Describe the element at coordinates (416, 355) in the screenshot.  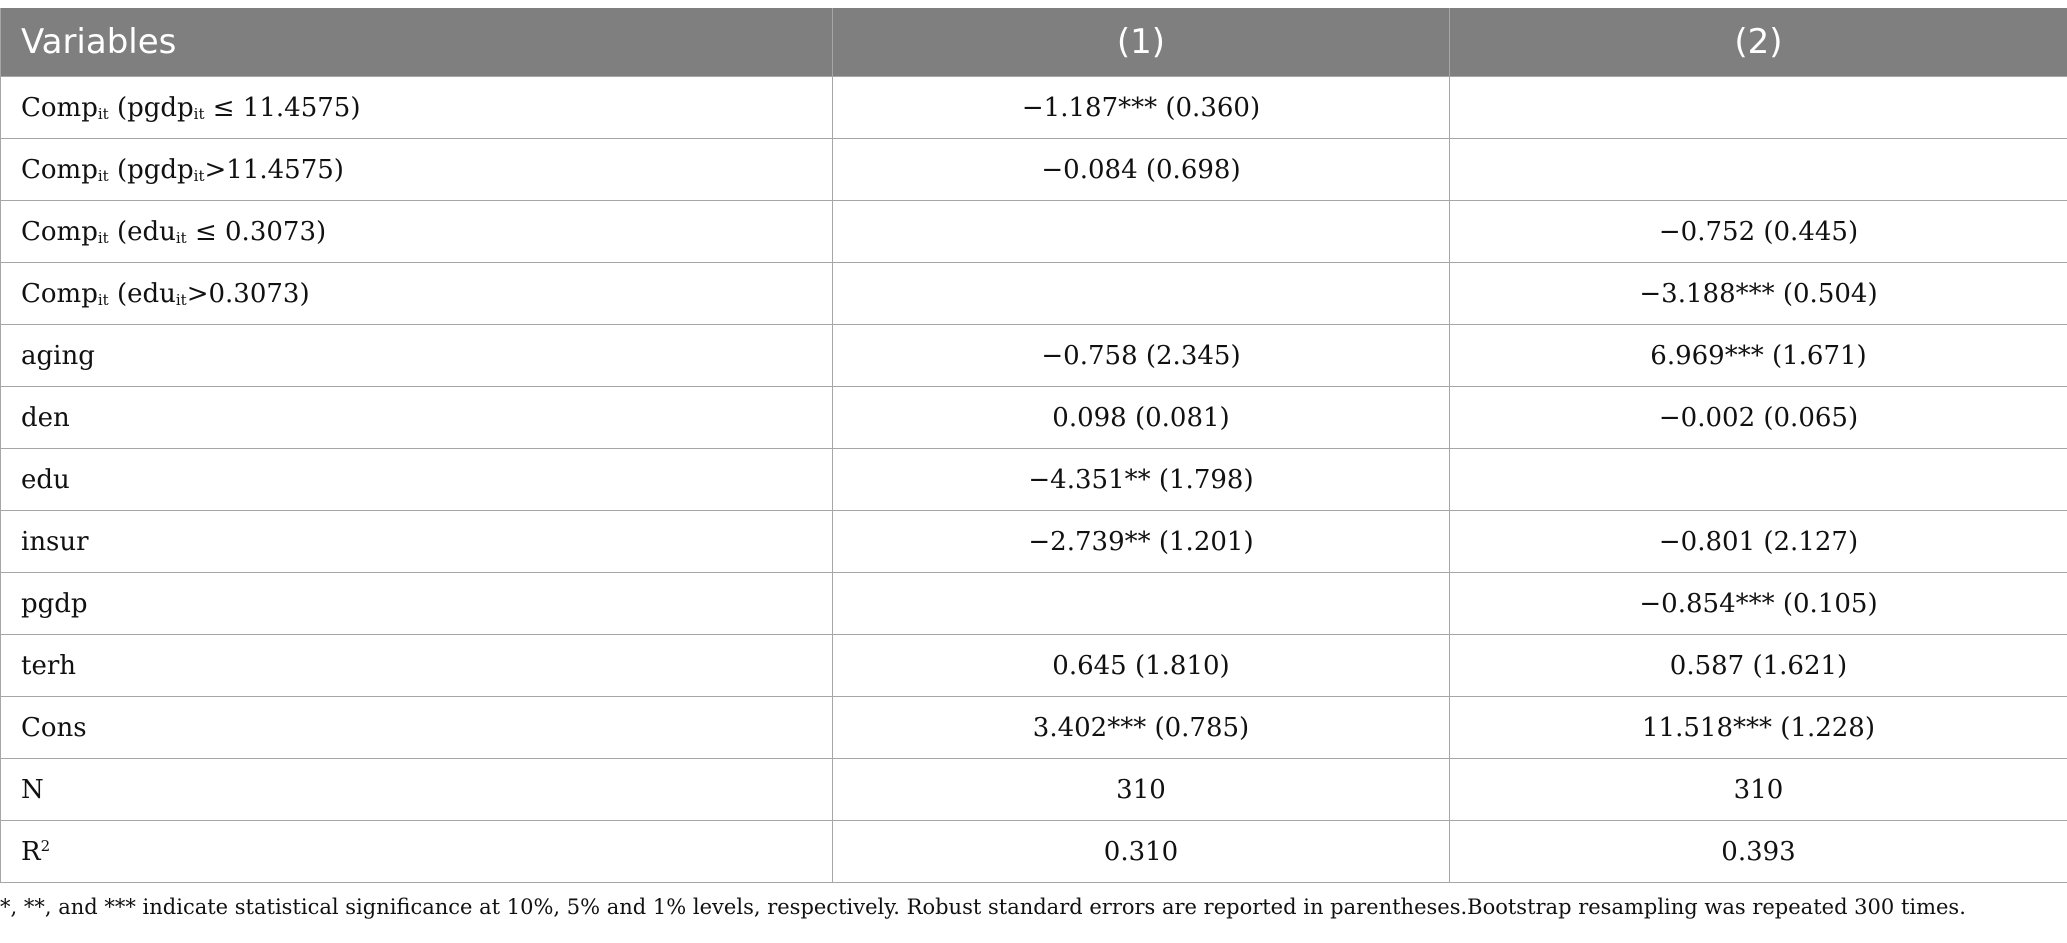
I see `variable-cell: aging` at that location.